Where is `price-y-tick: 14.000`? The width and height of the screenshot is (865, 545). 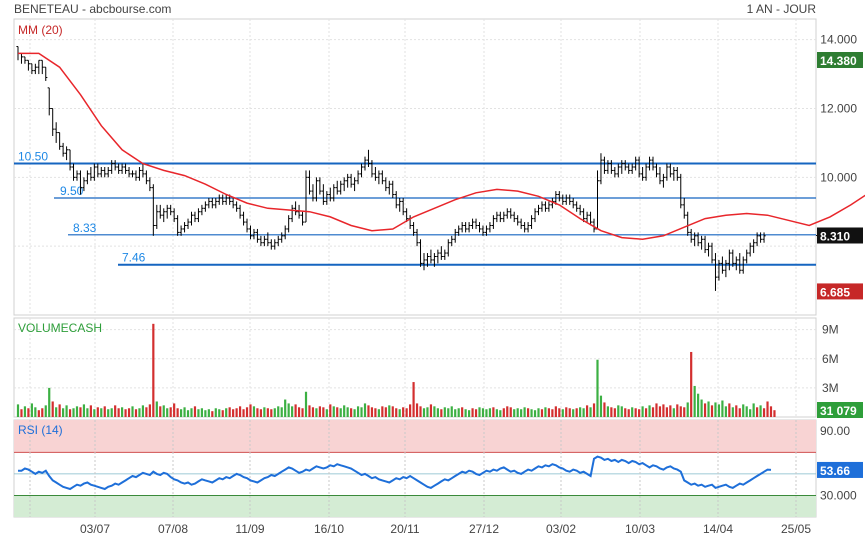
price-y-tick: 14.000 is located at coordinates (838, 40).